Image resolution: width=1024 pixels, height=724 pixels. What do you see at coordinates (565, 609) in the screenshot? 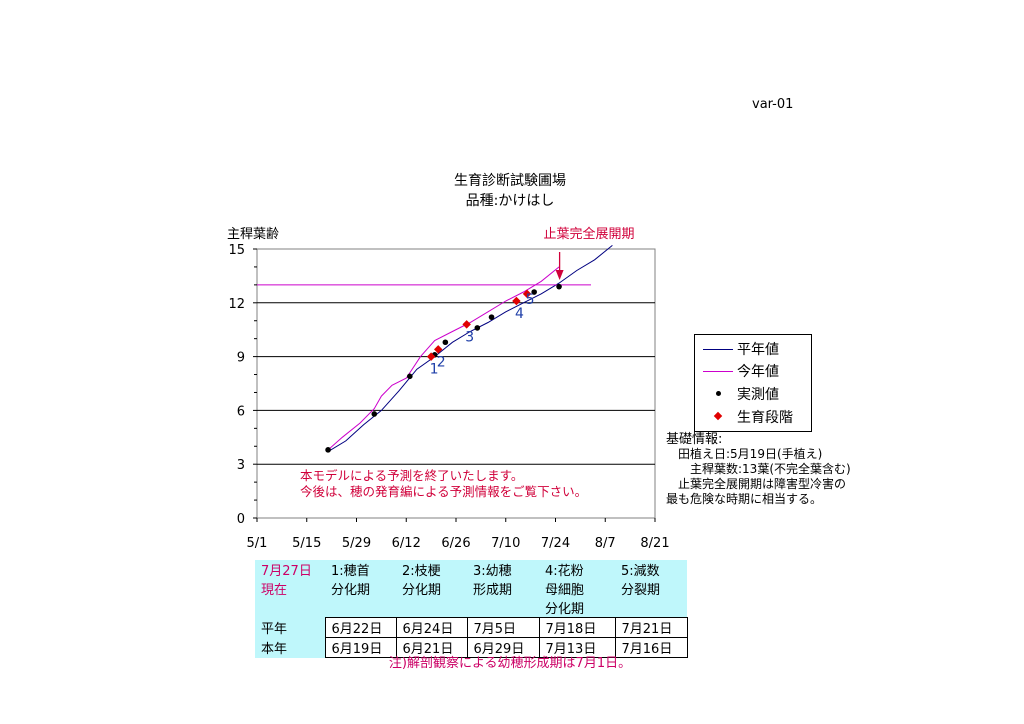
I see `stage-header-4-line-3: 分化期` at bounding box center [565, 609].